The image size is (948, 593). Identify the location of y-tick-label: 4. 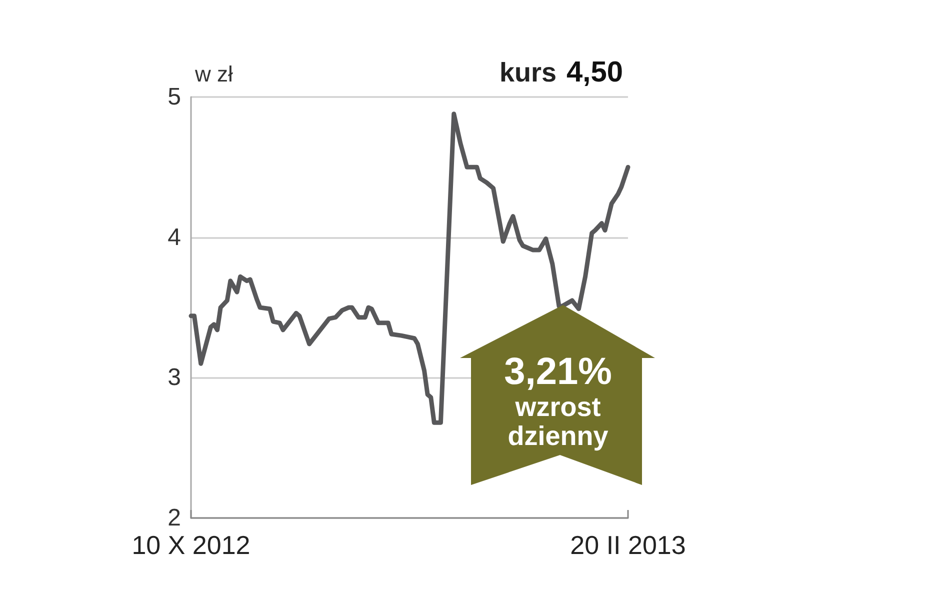
(174, 237).